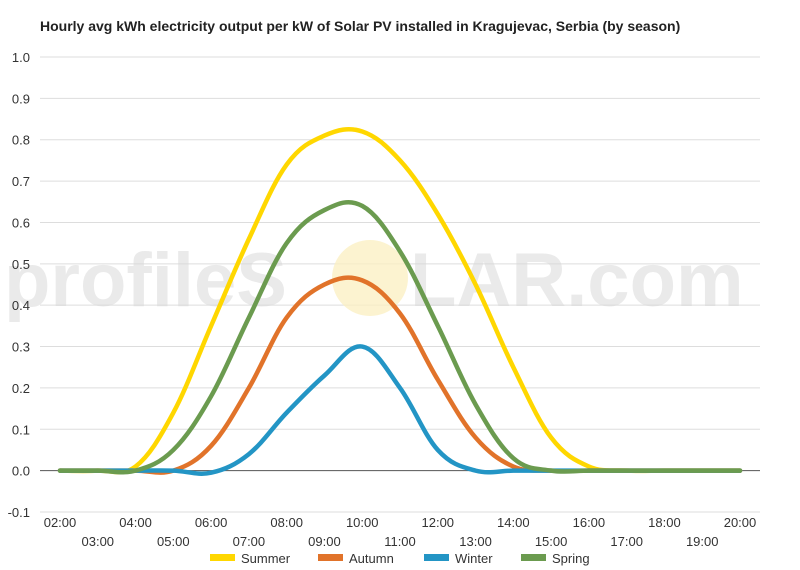  What do you see at coordinates (19, 285) in the screenshot?
I see `y-axis-ticks: -0.1 0.0 0.1 0.2 0.3 0.4 0.5 0.6 0.7 0.8 0.9 1.0` at bounding box center [19, 285].